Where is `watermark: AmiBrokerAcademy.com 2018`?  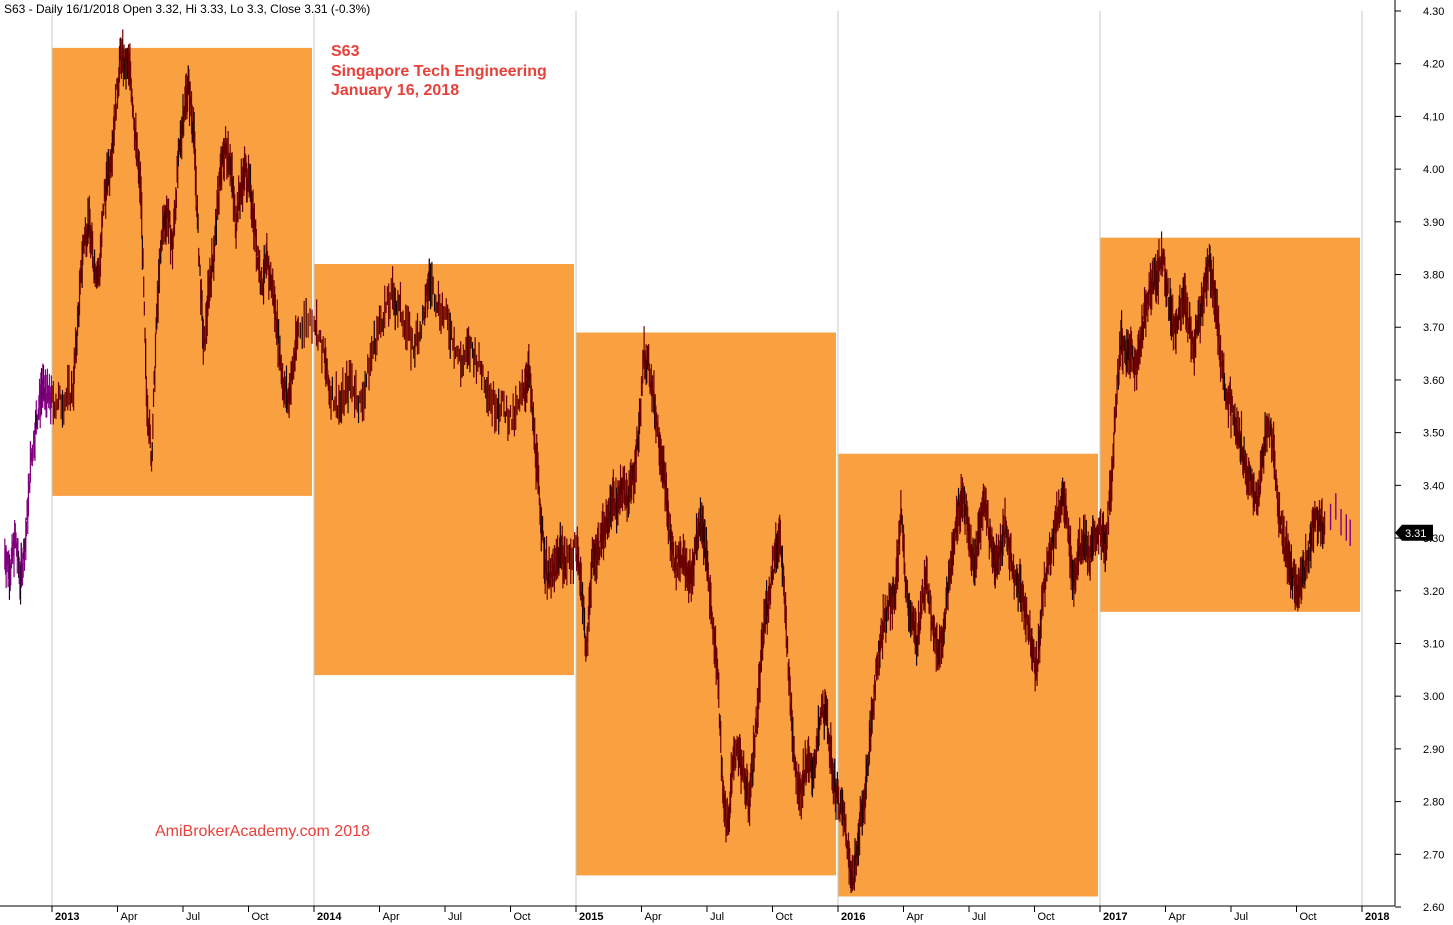
watermark: AmiBrokerAcademy.com 2018 is located at coordinates (262, 831).